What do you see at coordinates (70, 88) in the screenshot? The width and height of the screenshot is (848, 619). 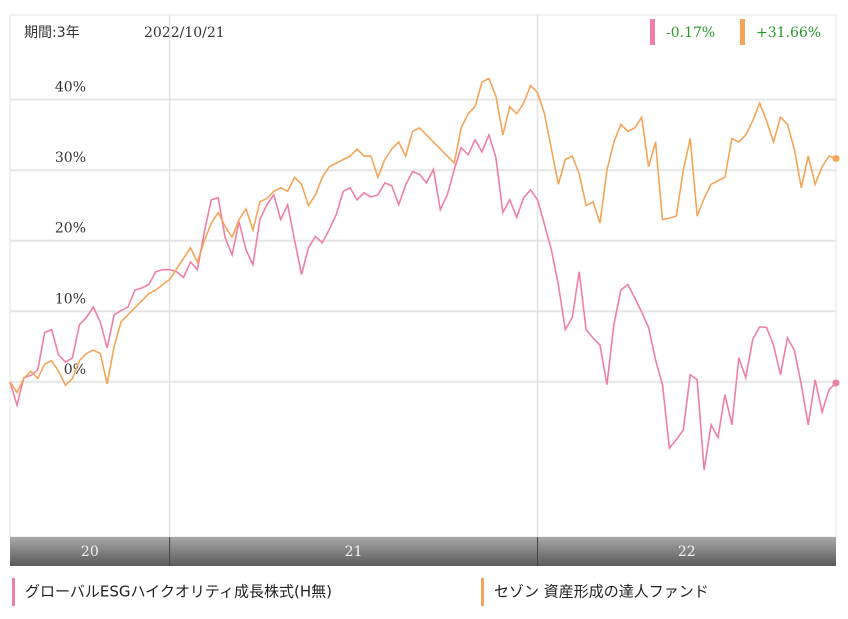 I see `y-tick-label: 40%` at bounding box center [70, 88].